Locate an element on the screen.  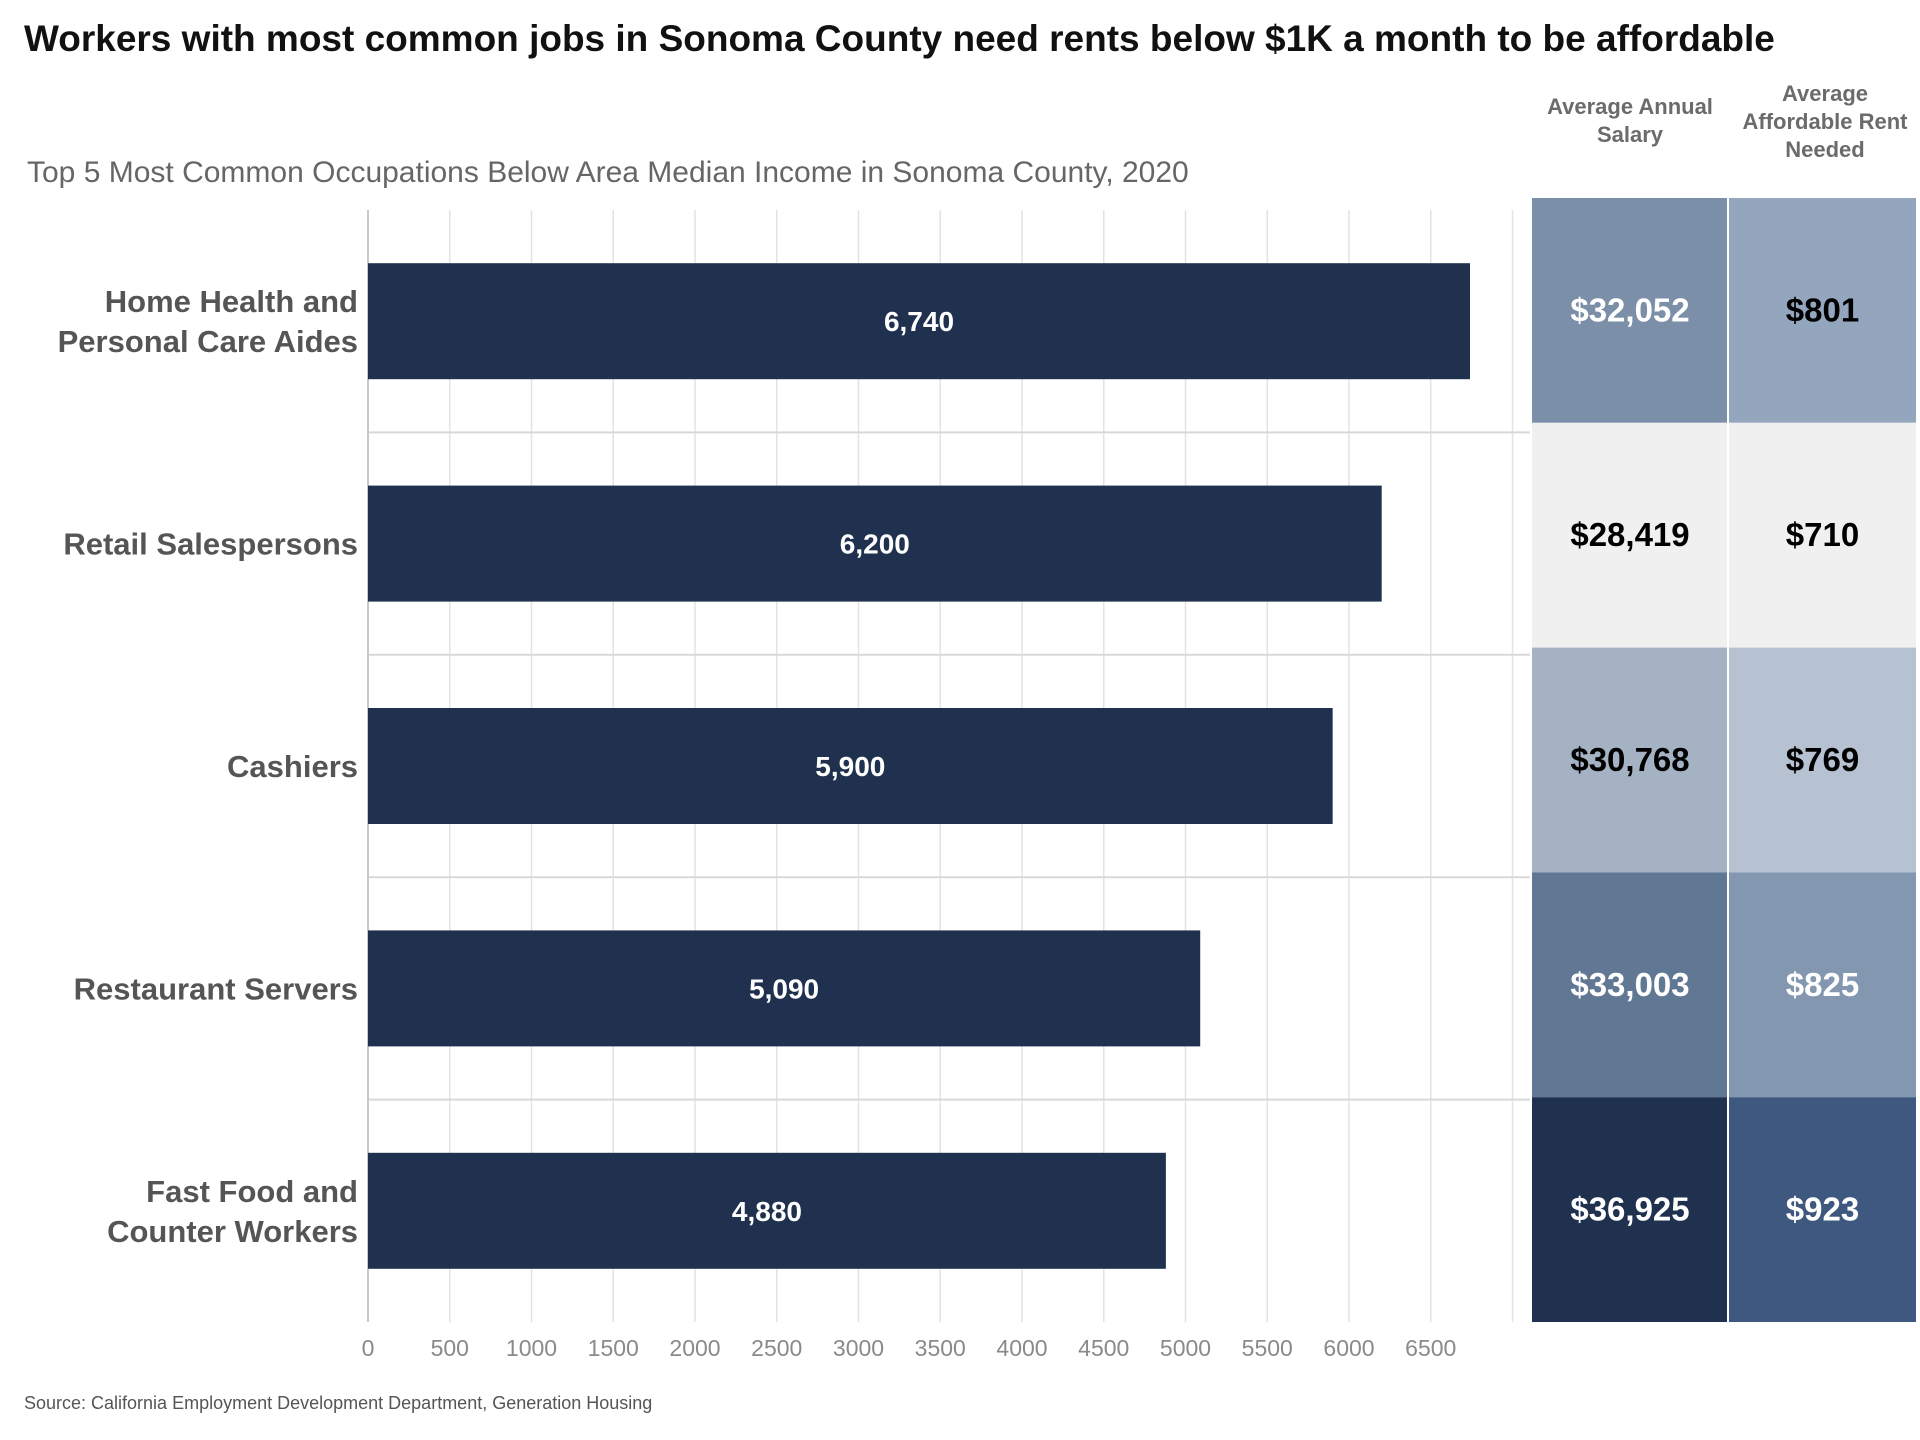
category-label: Counter Workers is located at coordinates (232, 1231).